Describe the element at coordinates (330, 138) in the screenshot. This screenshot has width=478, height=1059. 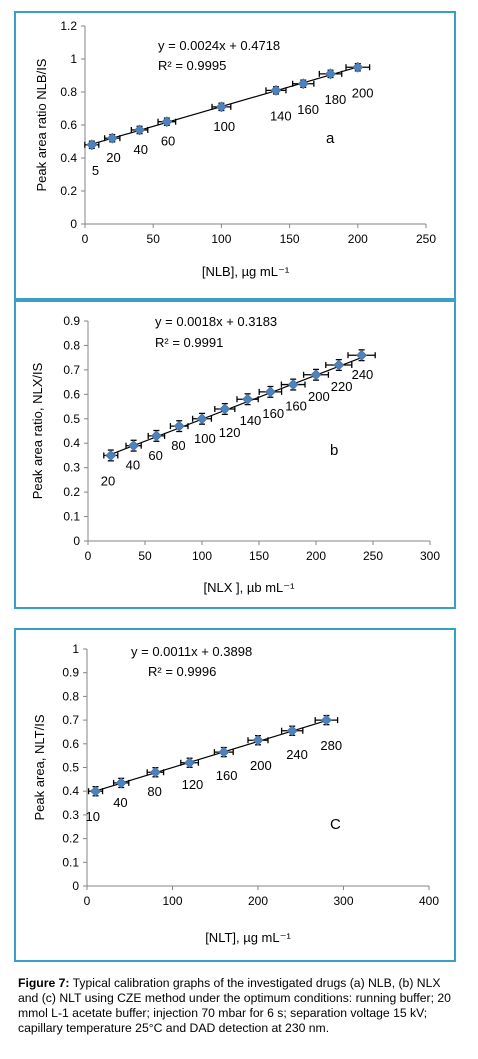
I see `panel-label: a` at that location.